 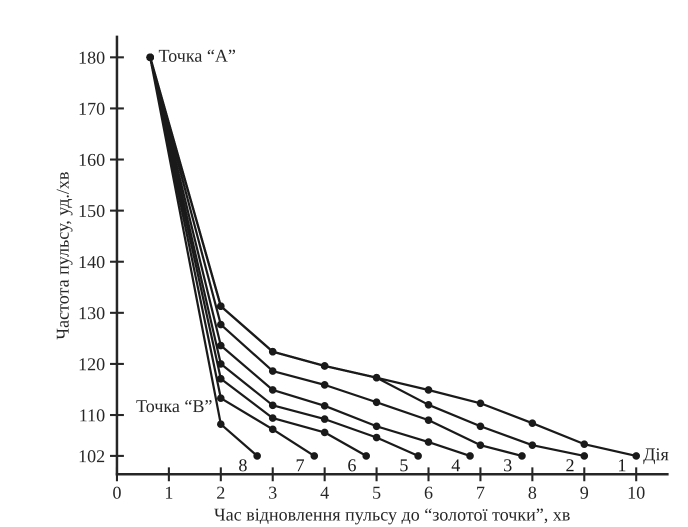 I want to click on y-axis-title: Частота пульсу, уд./хв, so click(x=64, y=256).